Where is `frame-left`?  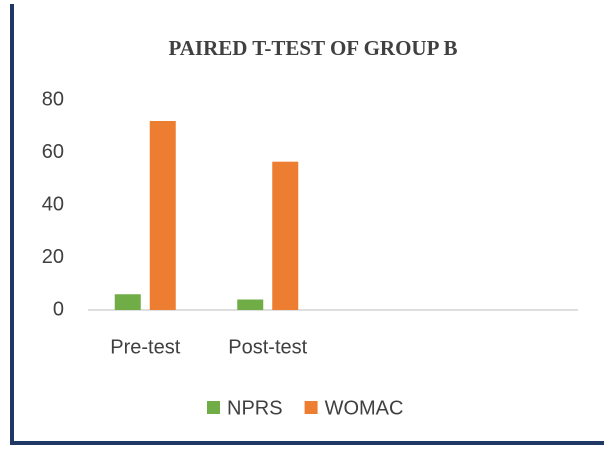 frame-left is located at coordinates (12, 224).